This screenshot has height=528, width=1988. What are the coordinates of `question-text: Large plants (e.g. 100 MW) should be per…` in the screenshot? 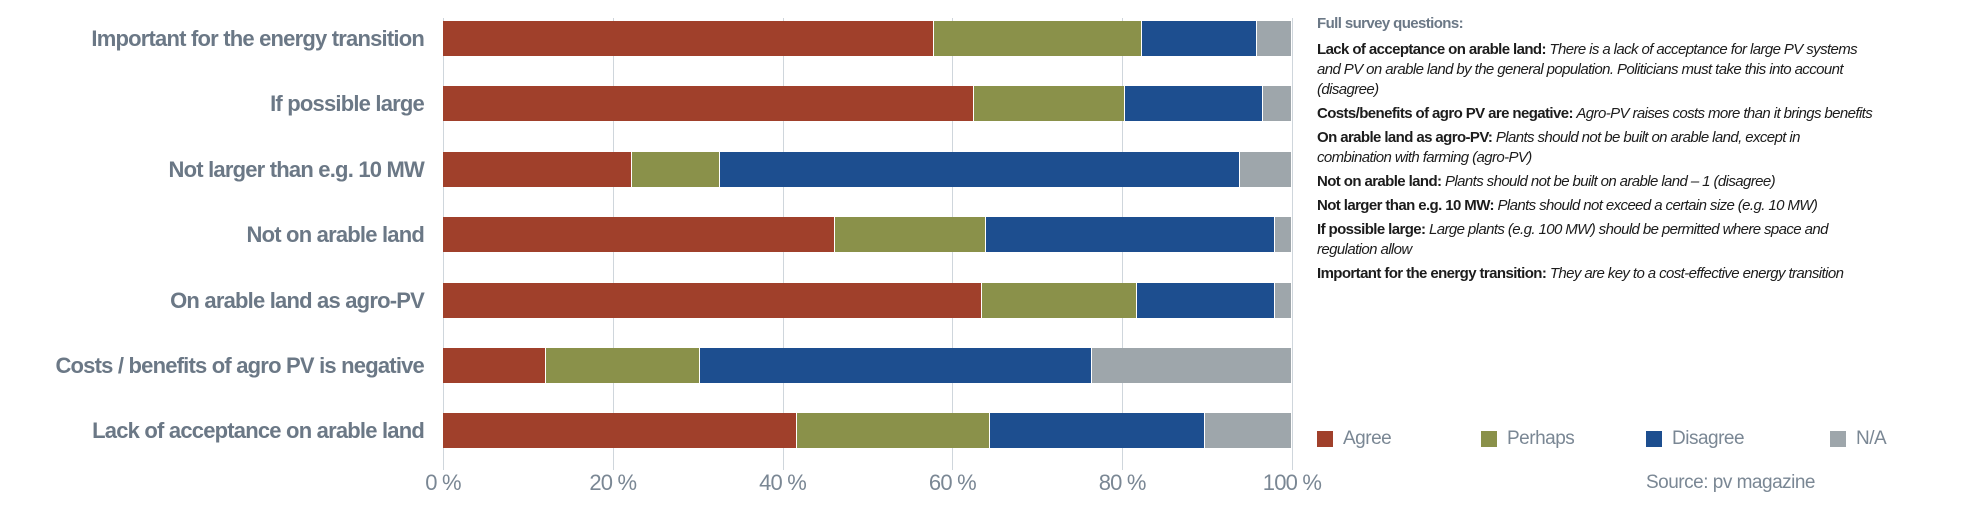 It's located at (1572, 239).